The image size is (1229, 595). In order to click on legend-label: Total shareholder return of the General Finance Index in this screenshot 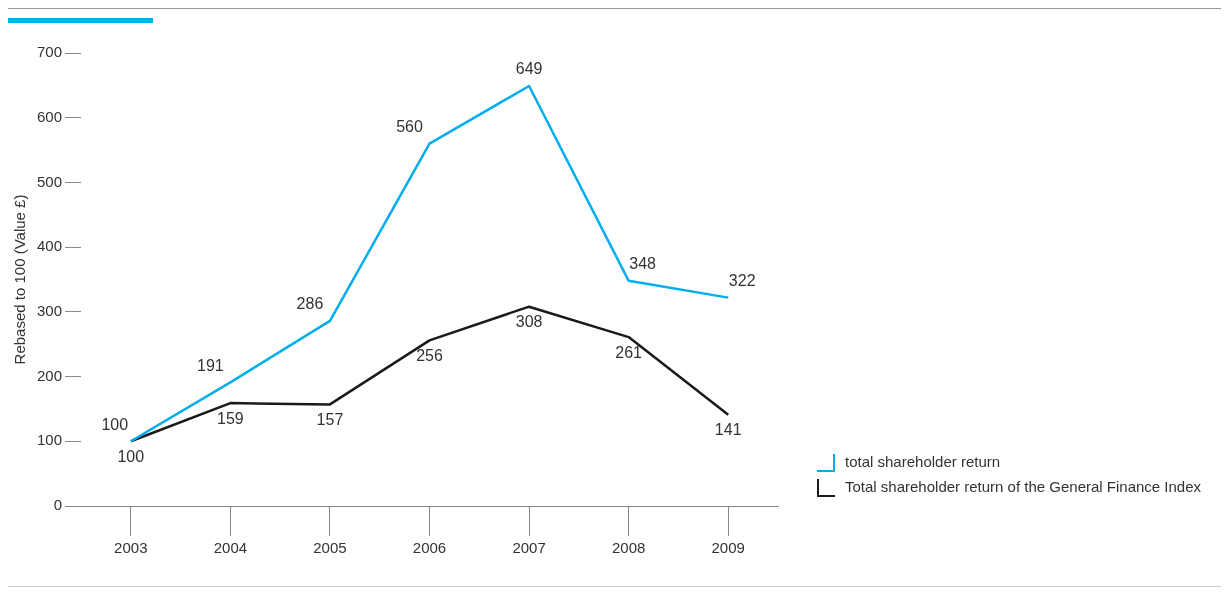, I will do `click(1023, 486)`.